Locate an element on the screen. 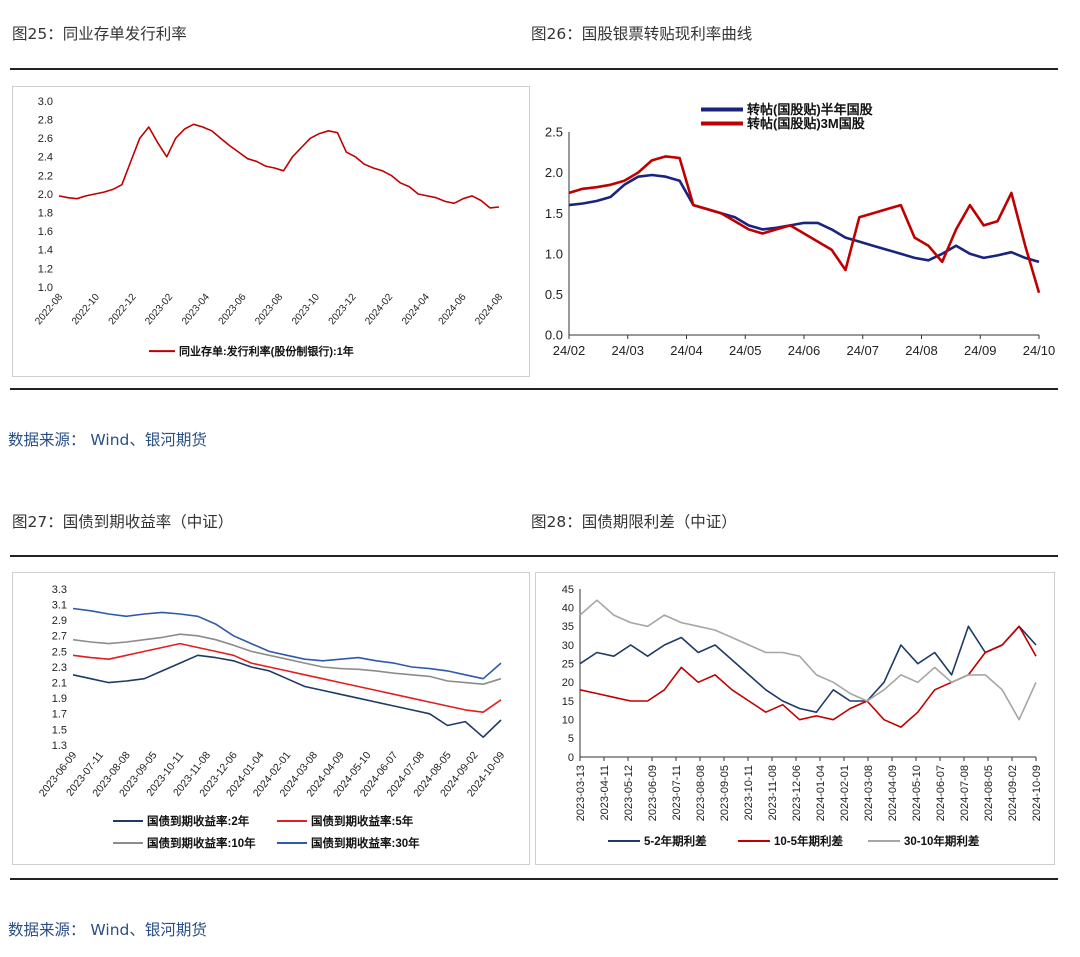 This screenshot has width=1080, height=957. x-tick-label: 2024-05-10 is located at coordinates (917, 793).